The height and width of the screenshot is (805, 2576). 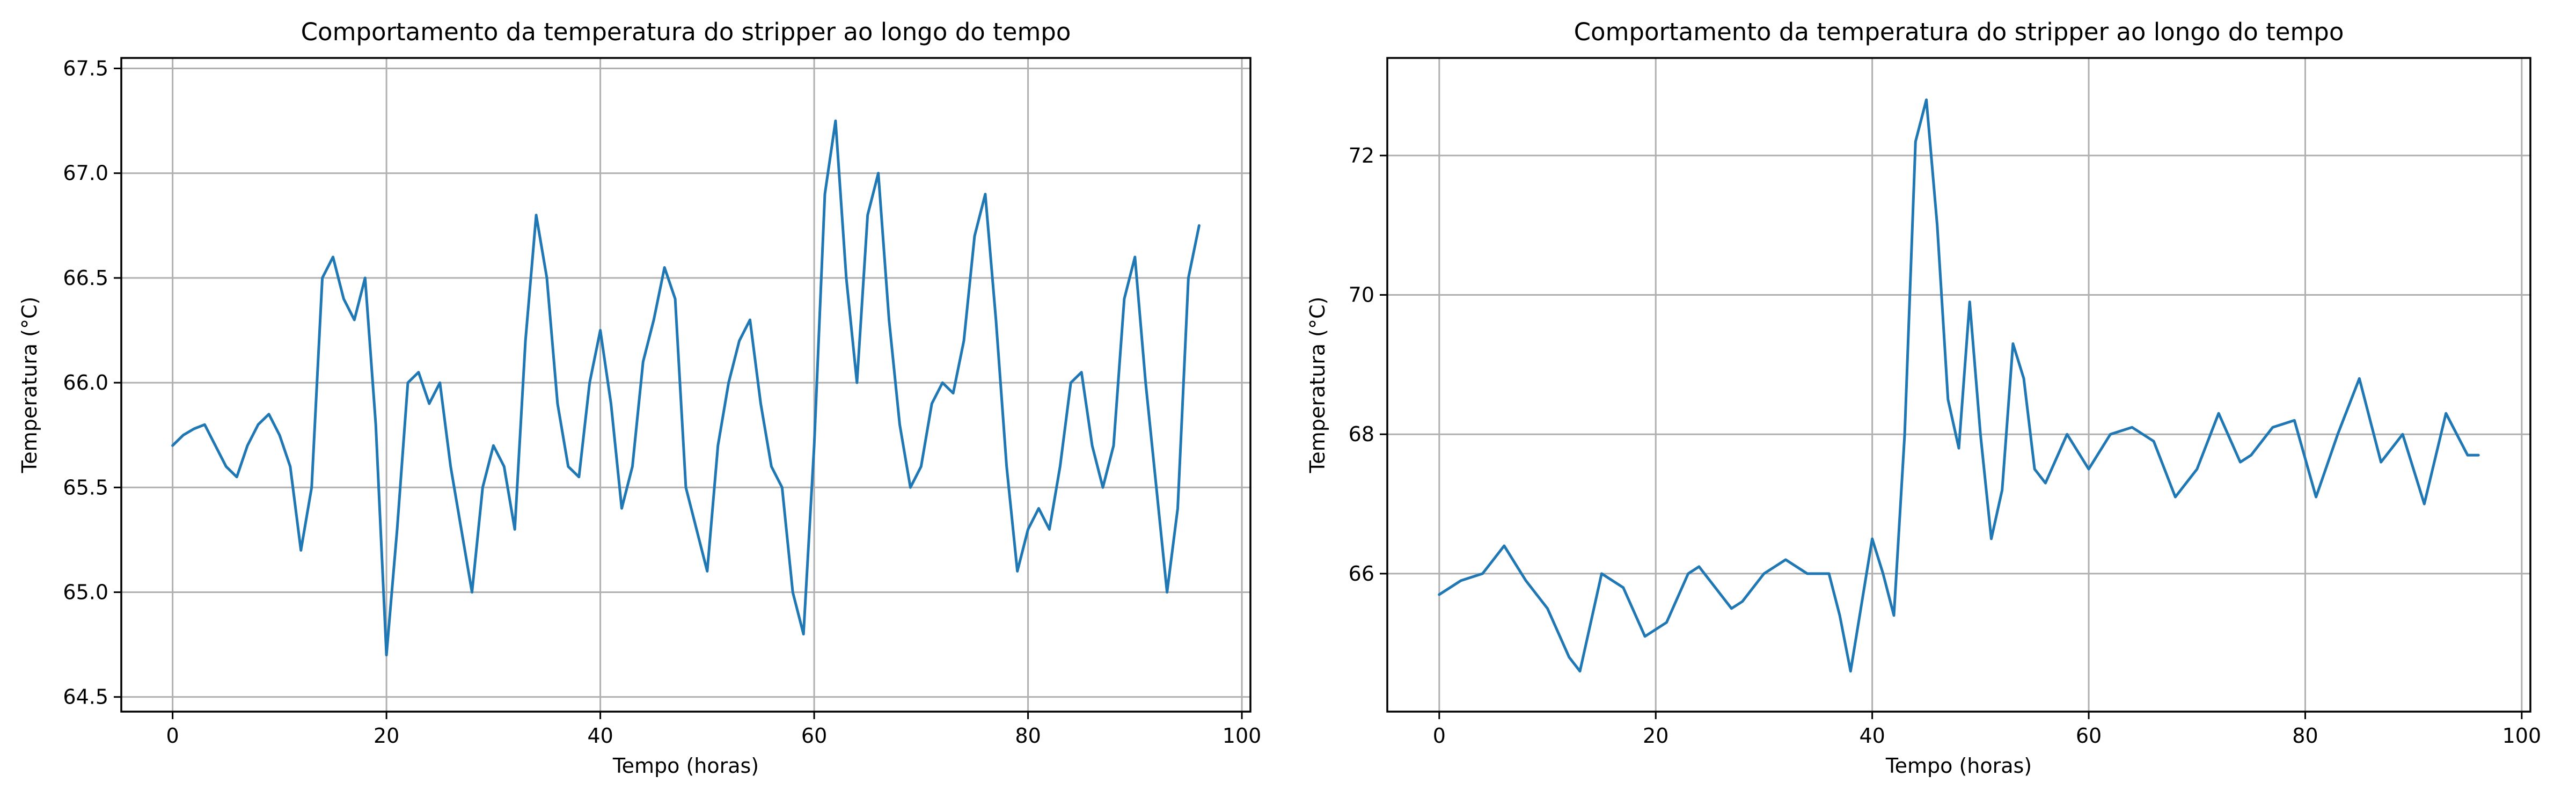 What do you see at coordinates (1361, 434) in the screenshot?
I see `y-tick-label: 68` at bounding box center [1361, 434].